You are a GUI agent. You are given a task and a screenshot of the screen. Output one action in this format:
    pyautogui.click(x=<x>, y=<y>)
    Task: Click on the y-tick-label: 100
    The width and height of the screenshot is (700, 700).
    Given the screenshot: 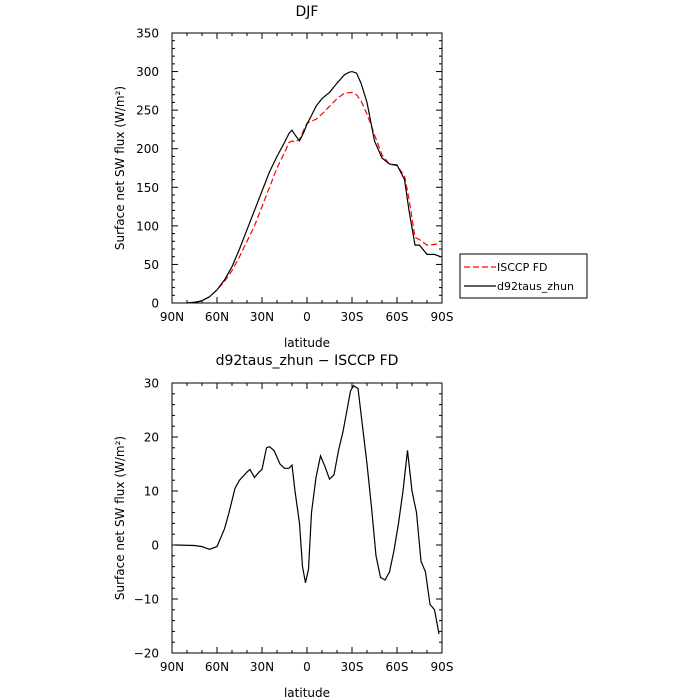 What is the action you would take?
    pyautogui.click(x=147, y=226)
    